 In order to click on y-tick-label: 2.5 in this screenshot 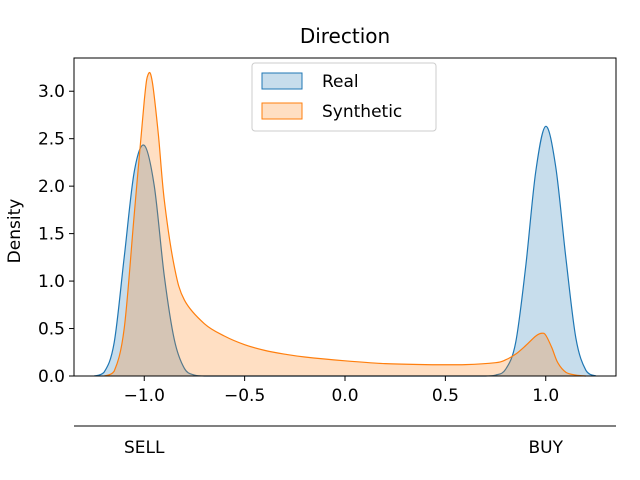, I will do `click(51, 140)`.